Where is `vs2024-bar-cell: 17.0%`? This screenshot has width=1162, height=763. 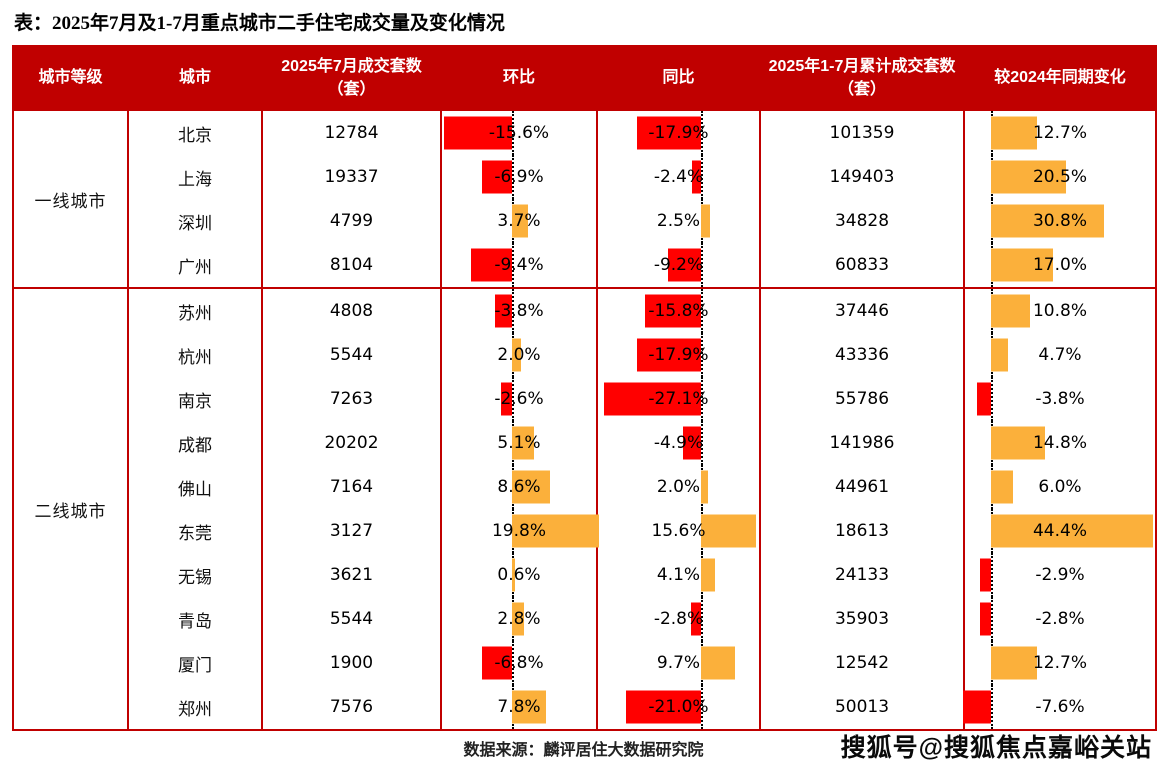 vs2024-bar-cell: 17.0% is located at coordinates (1059, 265).